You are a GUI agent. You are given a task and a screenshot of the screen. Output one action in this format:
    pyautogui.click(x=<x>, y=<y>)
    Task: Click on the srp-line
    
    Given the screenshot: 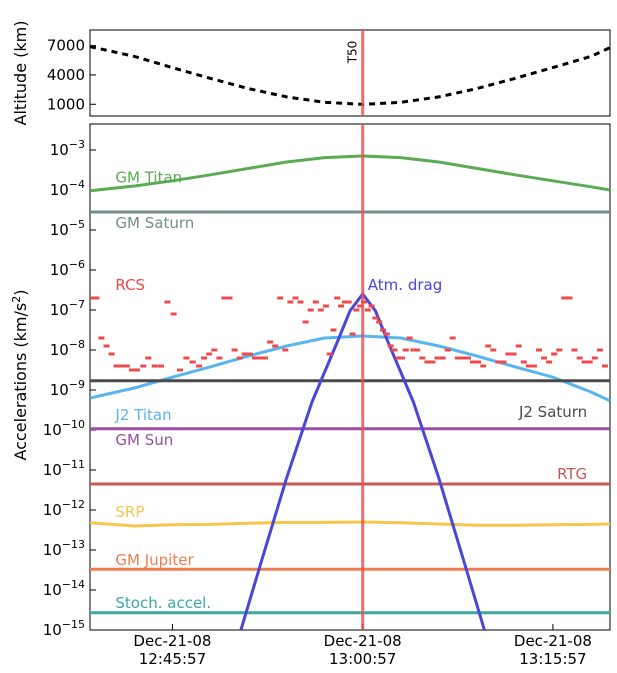 What is the action you would take?
    pyautogui.click(x=350, y=524)
    